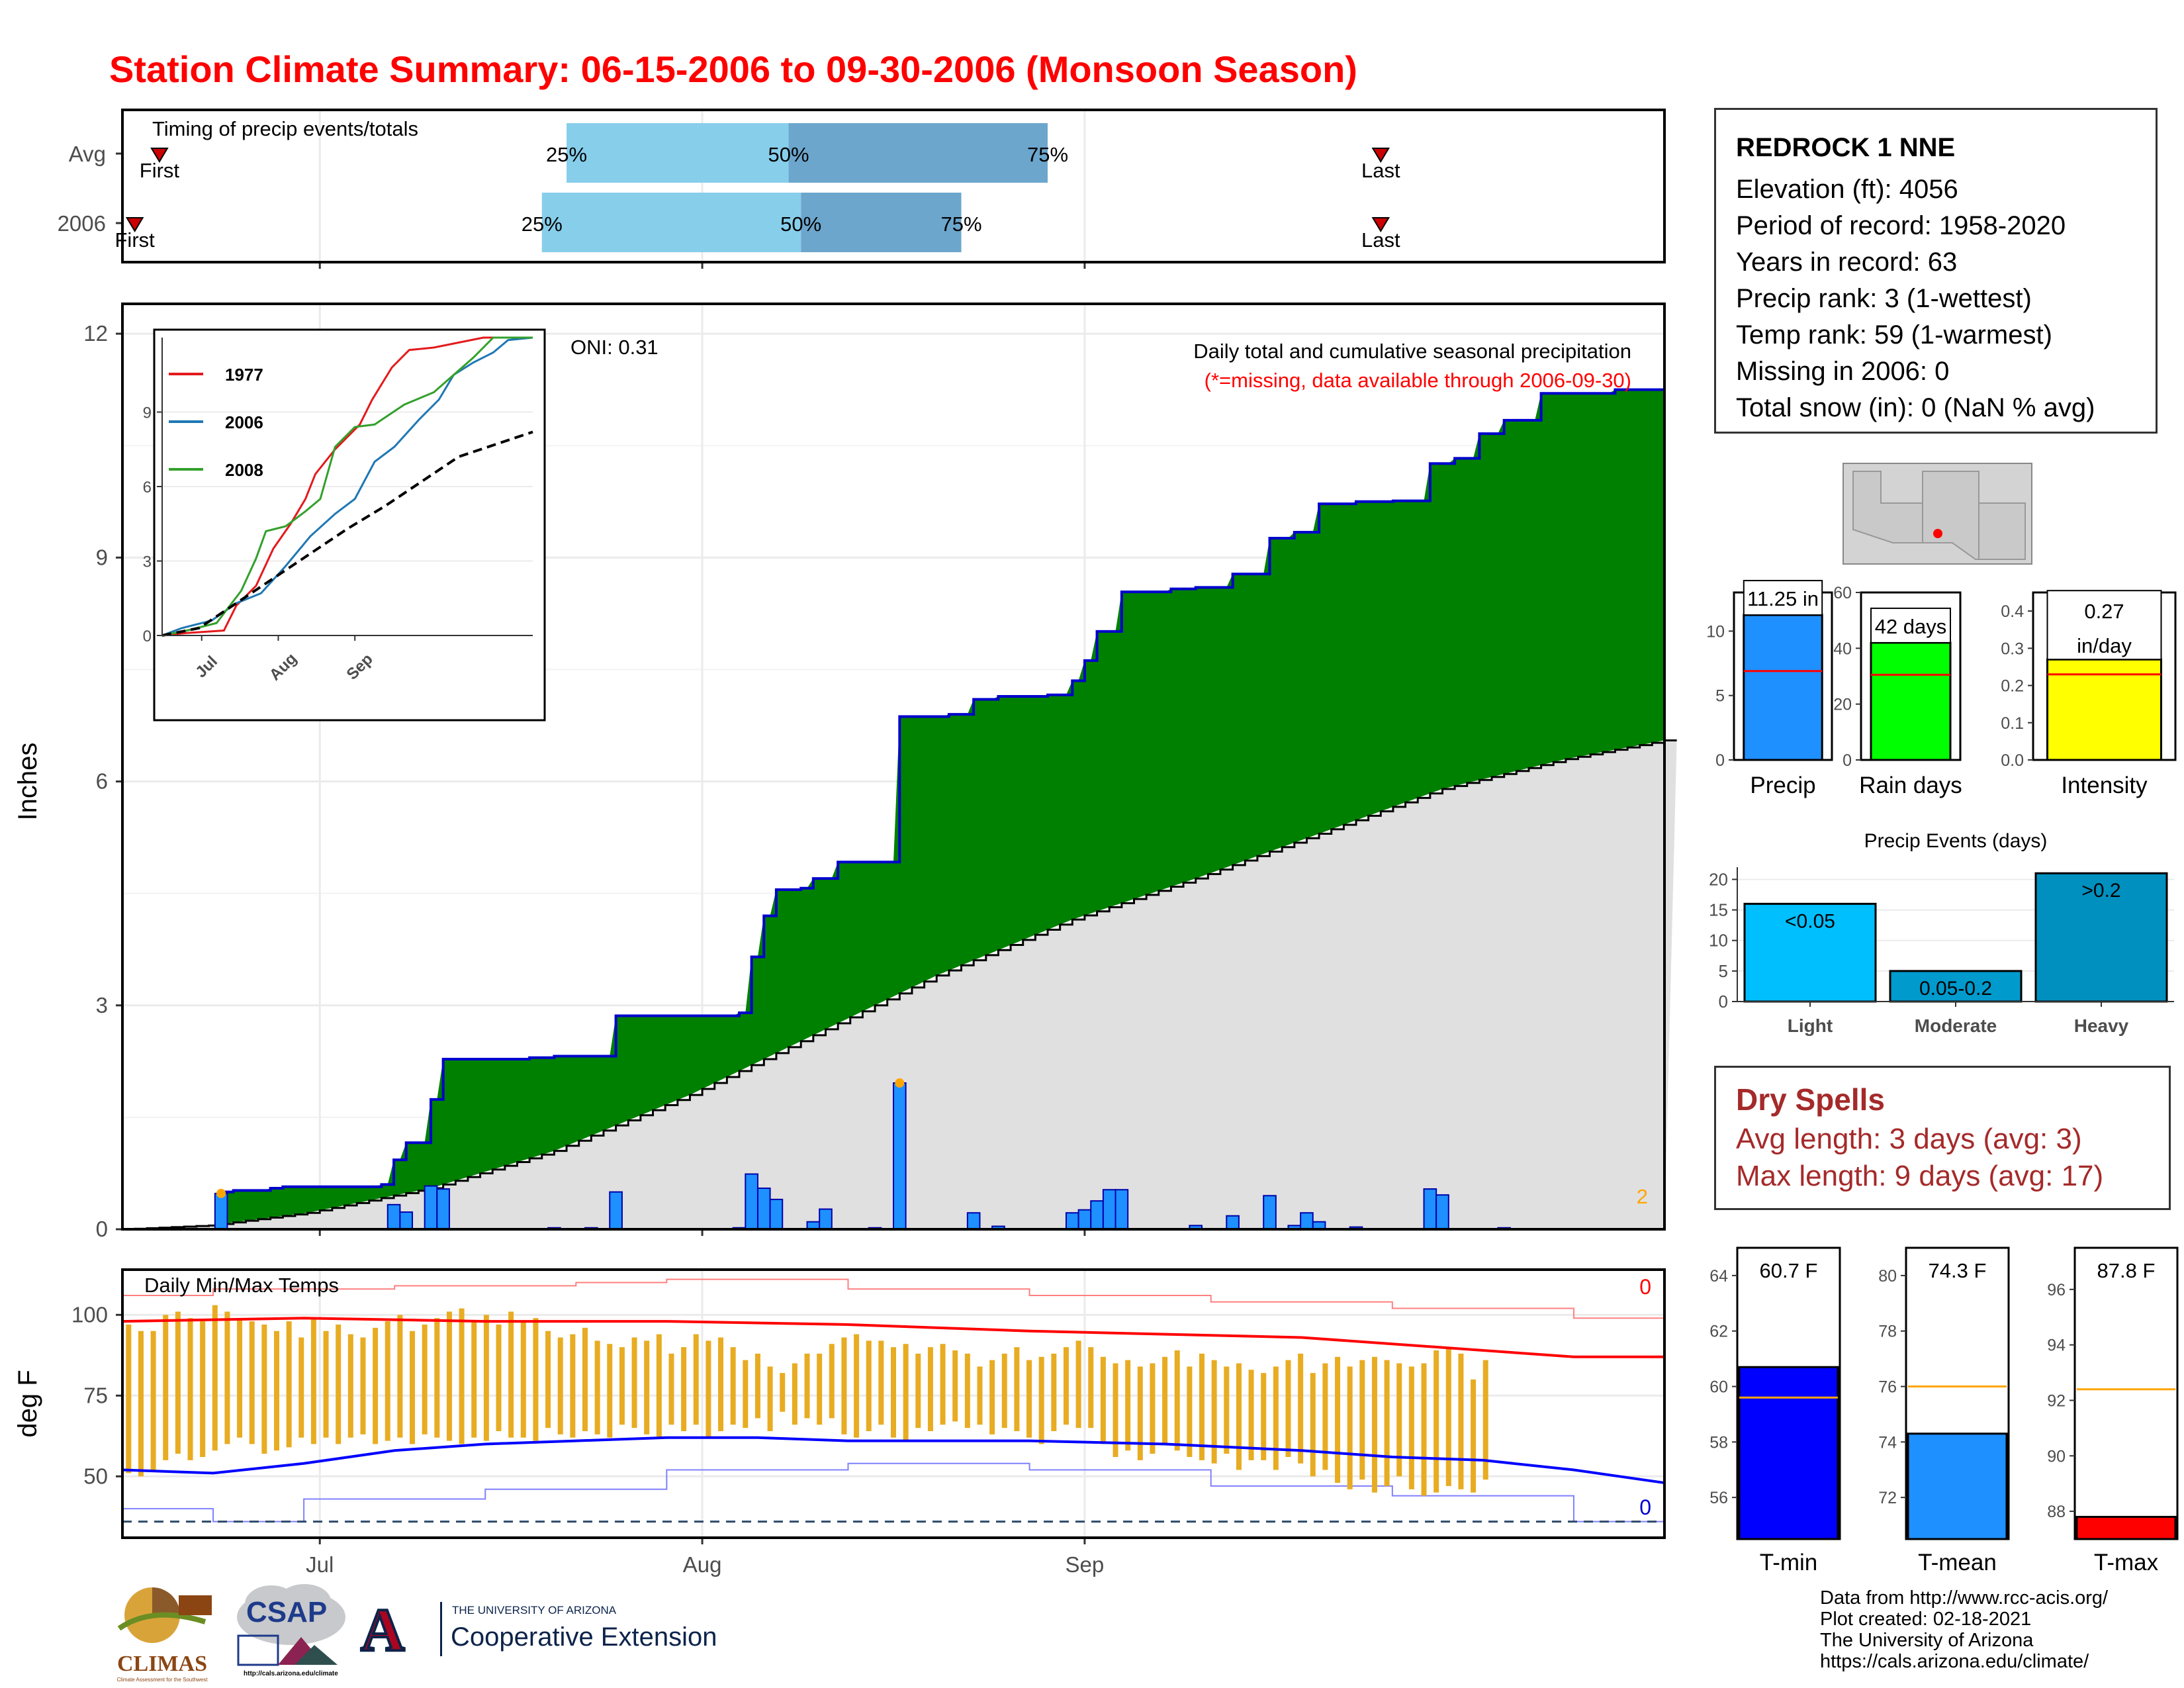  Describe the element at coordinates (1783, 785) in the screenshot. I see `summary-category-label: Precip` at that location.